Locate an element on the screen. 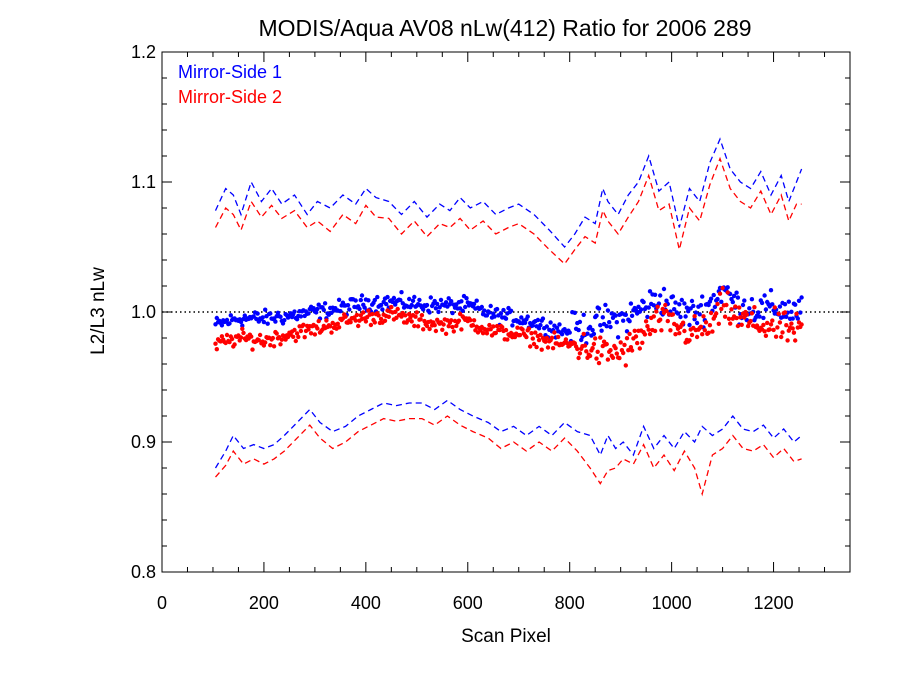 Image resolution: width=900 pixels, height=675 pixels. upper-bound-line is located at coordinates (508, 210).